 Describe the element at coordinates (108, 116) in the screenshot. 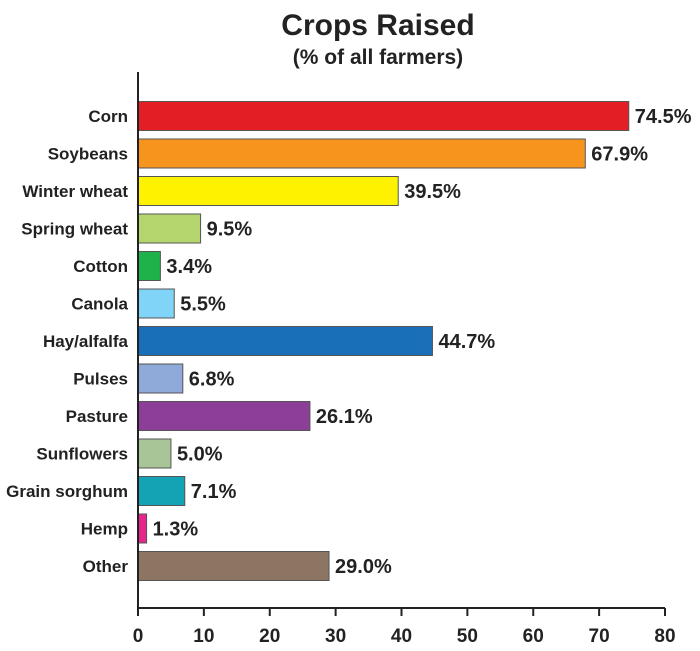

I see `category-label-corn: Corn` at that location.